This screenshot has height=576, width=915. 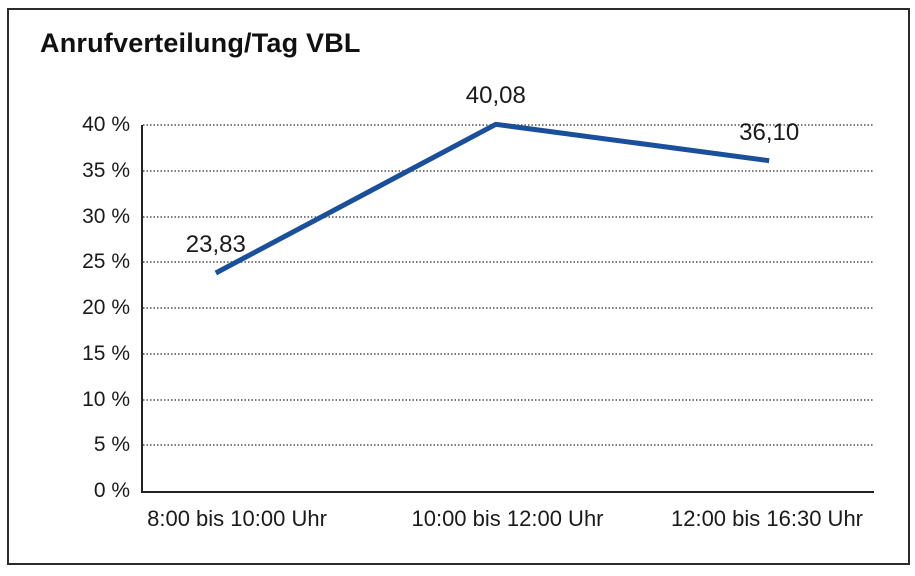 I want to click on x-category-label: 8:00 bis 10:00 Uhr, so click(x=237, y=518).